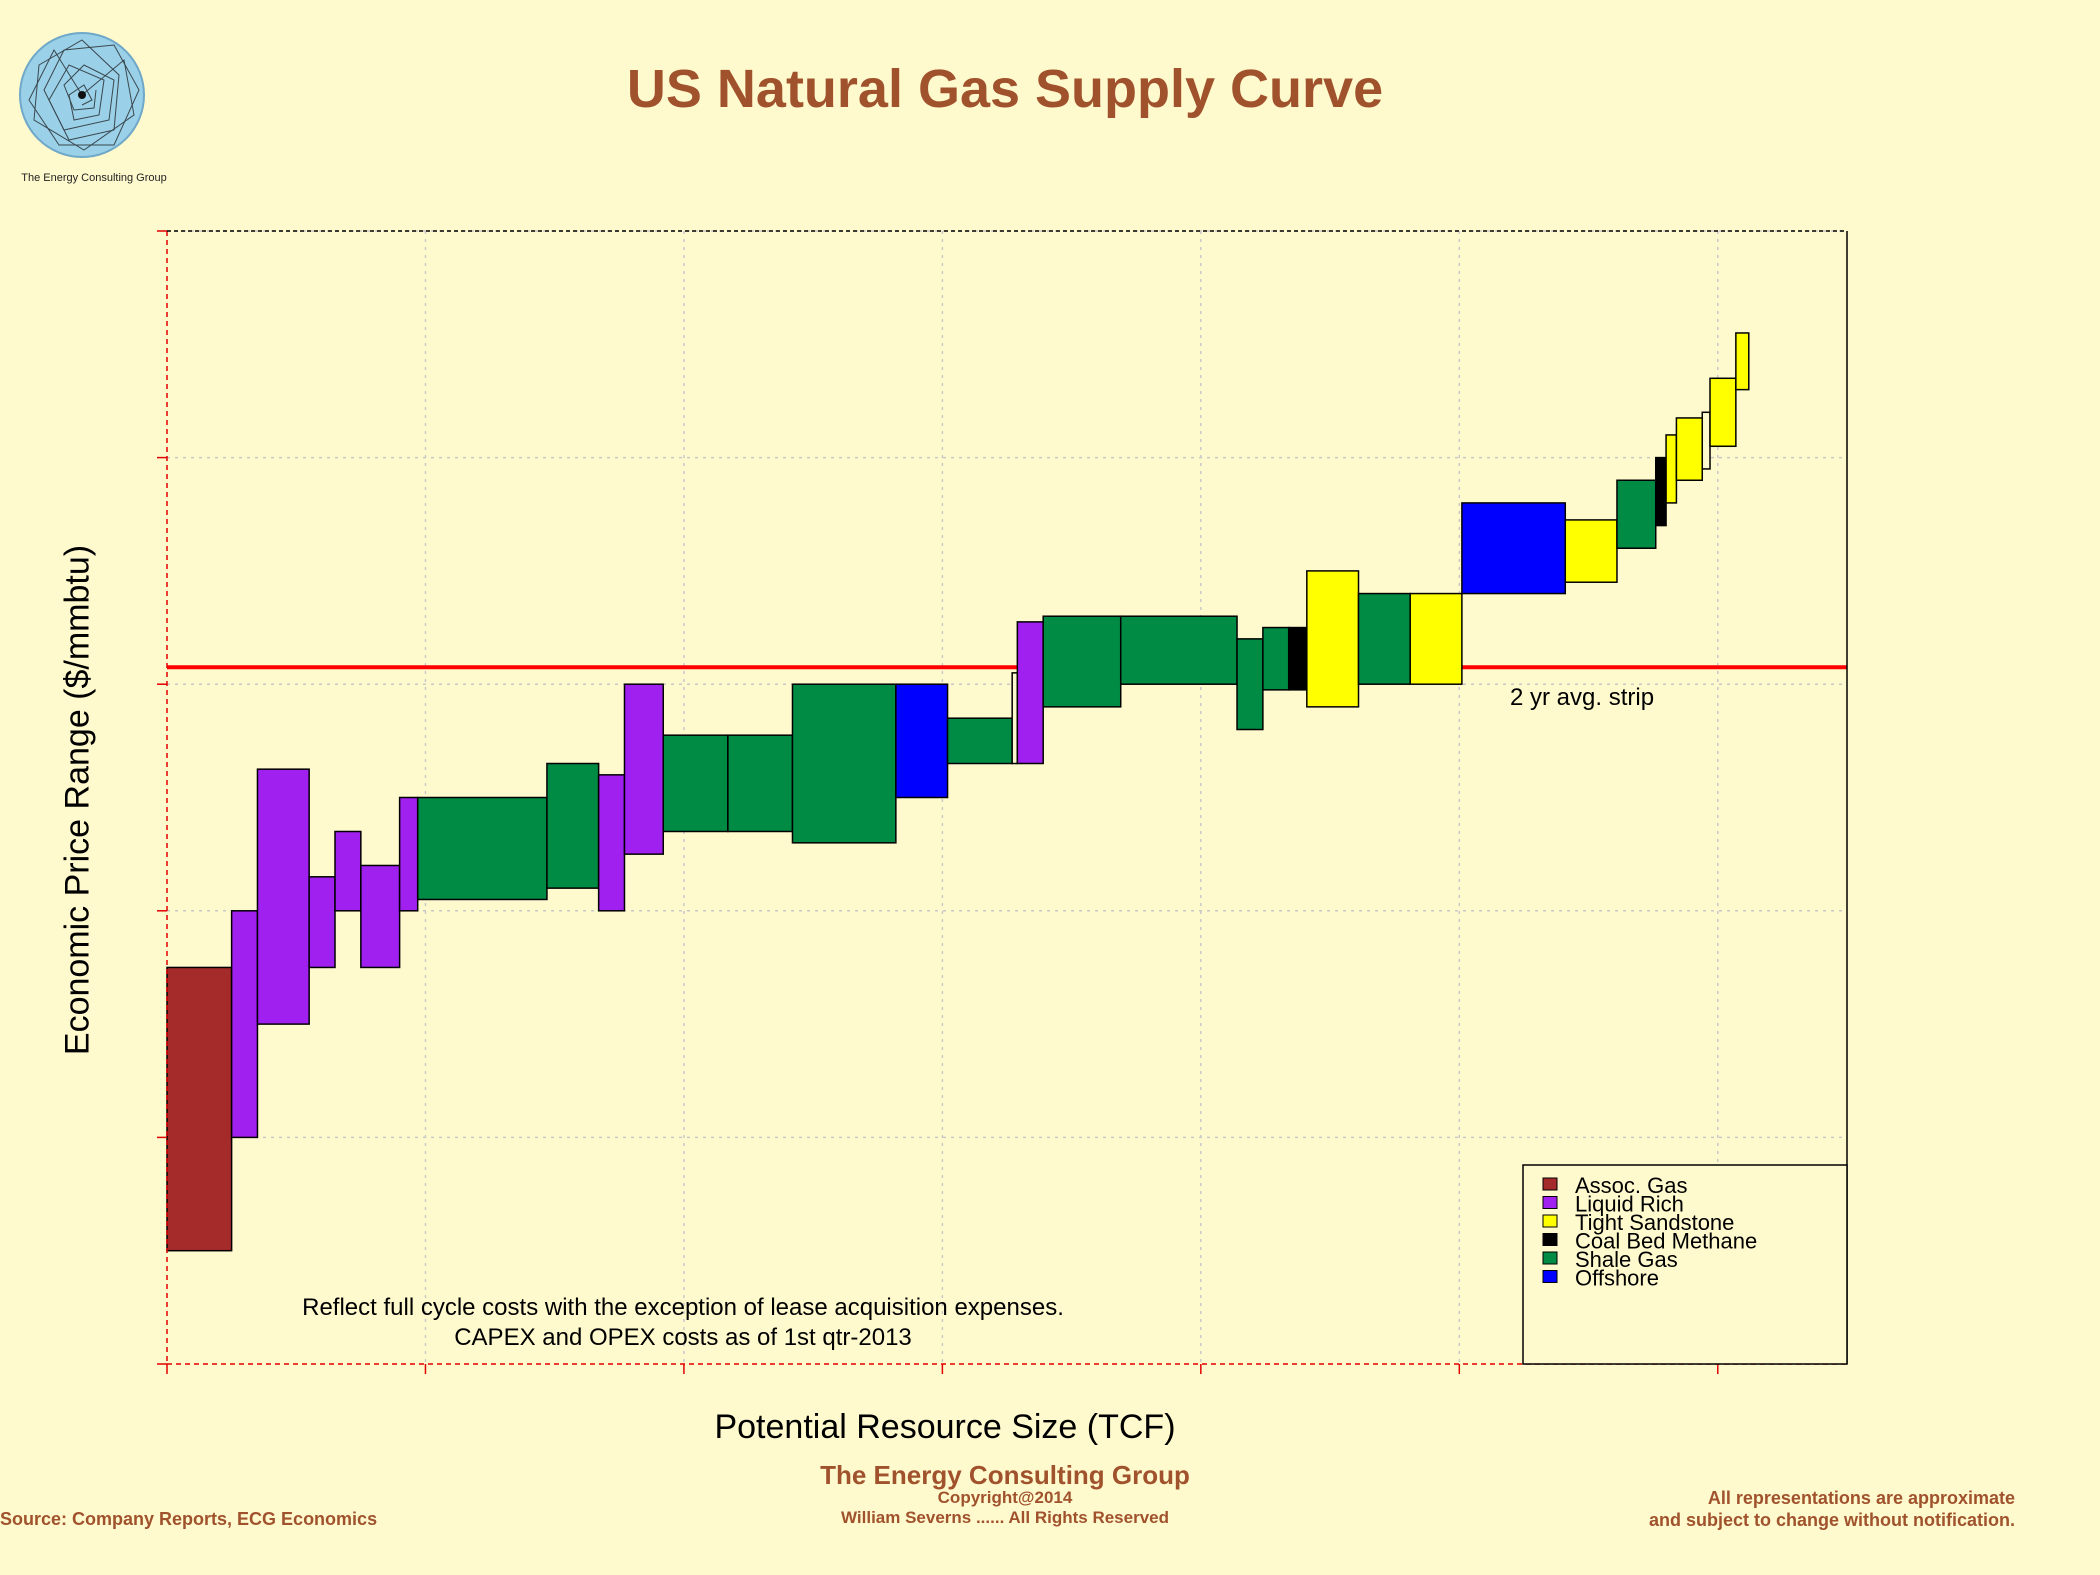 Image resolution: width=2100 pixels, height=1575 pixels. I want to click on footer-company: The Energy Consulting Group, so click(1005, 1475).